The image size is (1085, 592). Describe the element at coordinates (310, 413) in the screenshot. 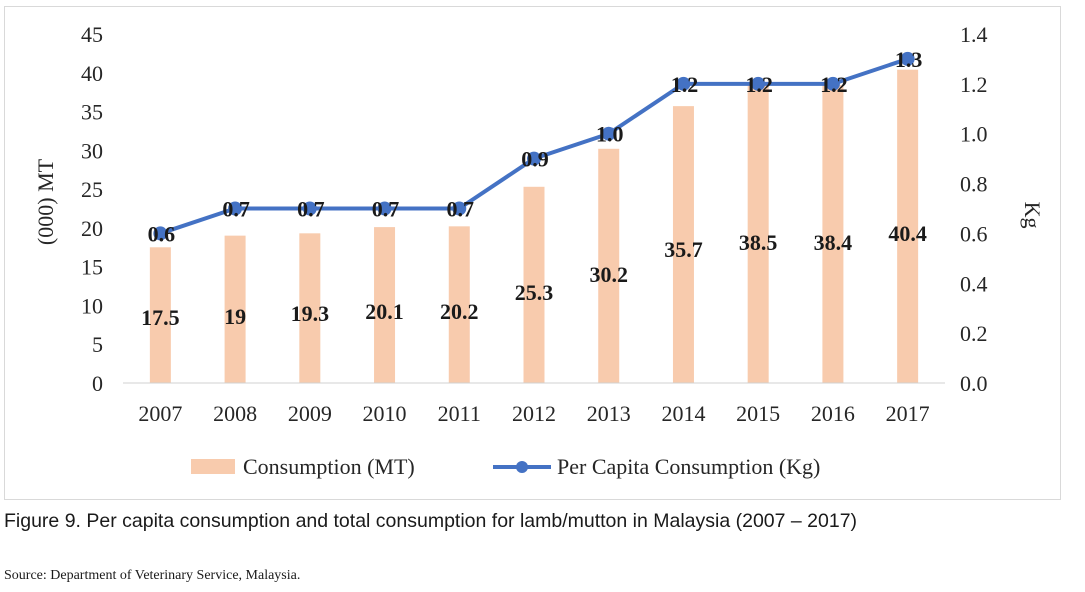

I see `x-tick-label: 2009` at that location.